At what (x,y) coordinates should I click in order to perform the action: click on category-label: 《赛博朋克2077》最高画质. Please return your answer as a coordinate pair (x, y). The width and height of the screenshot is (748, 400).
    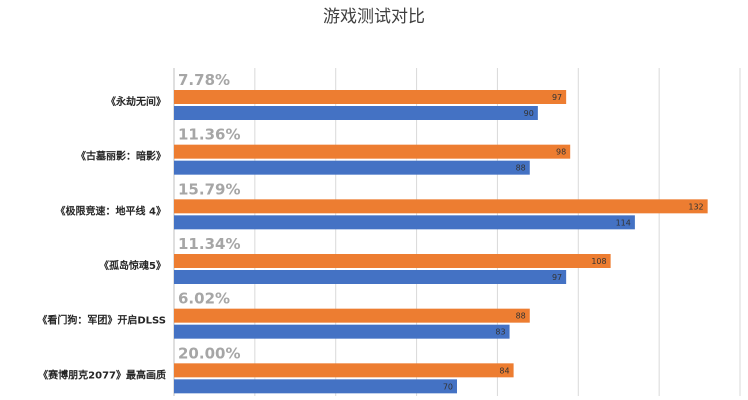
    Looking at the image, I should click on (102, 374).